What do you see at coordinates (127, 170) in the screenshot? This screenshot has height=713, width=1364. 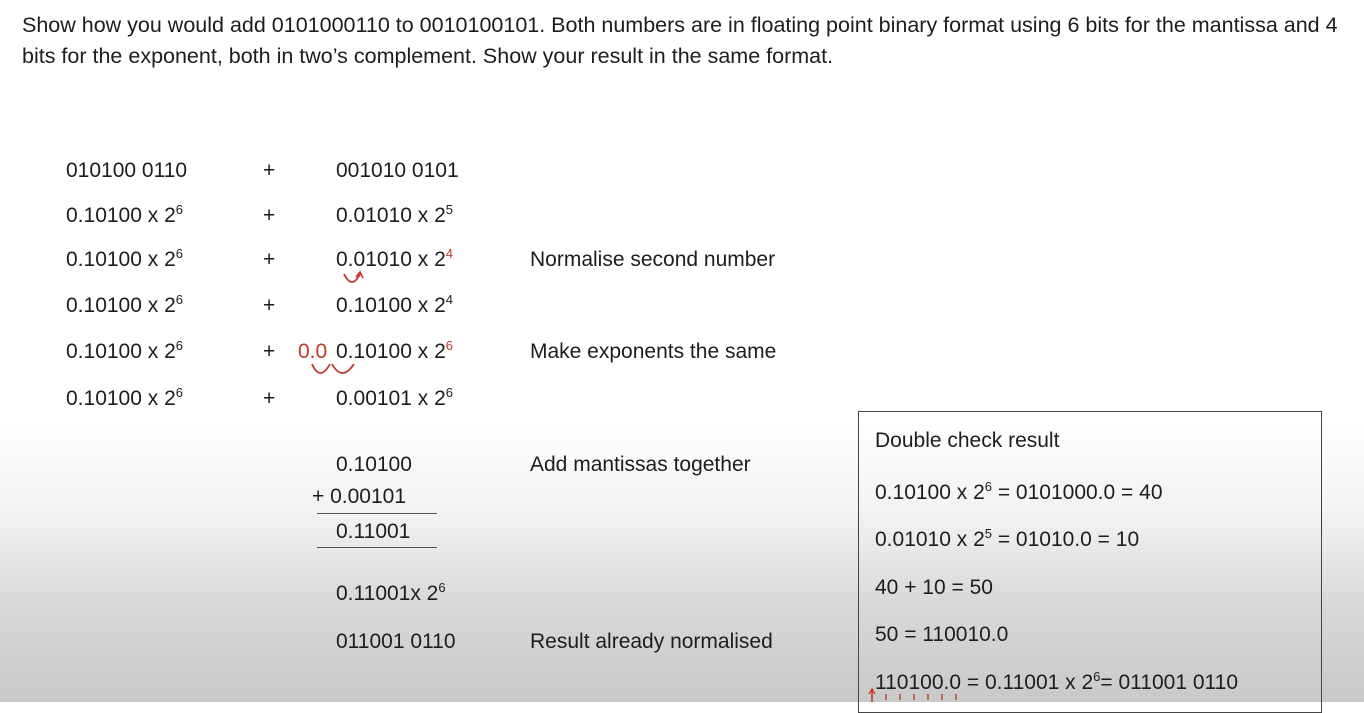 I see `row1-first-number: 010100 0110` at bounding box center [127, 170].